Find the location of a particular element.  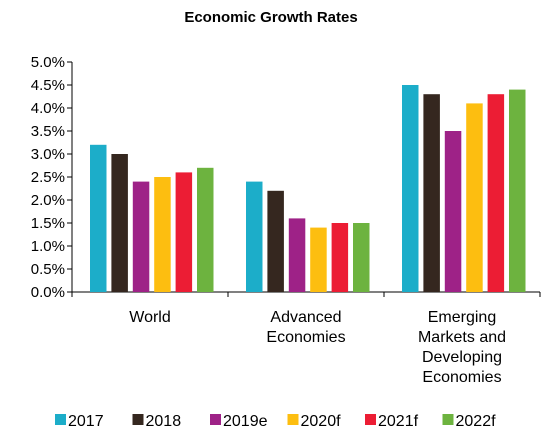

category-label: World is located at coordinates (150, 317).